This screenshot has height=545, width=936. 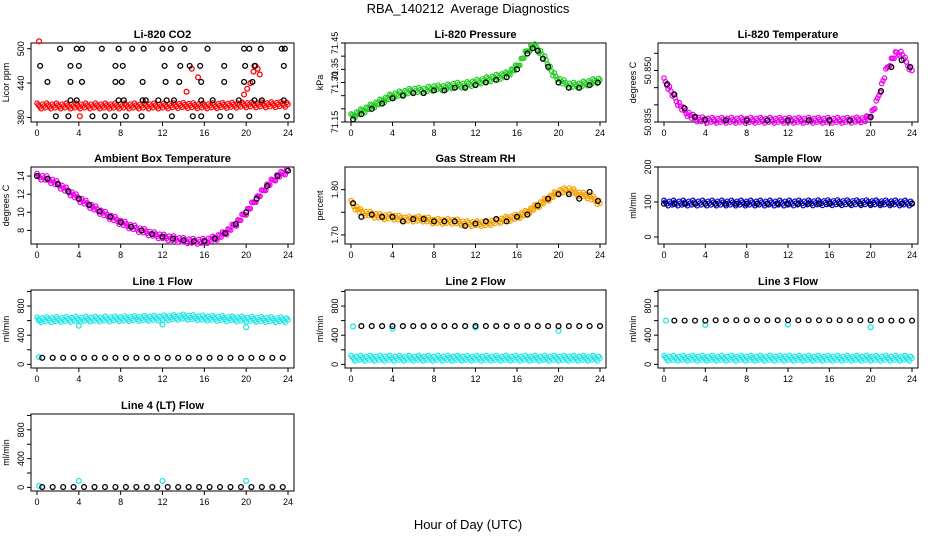 What do you see at coordinates (633, 82) in the screenshot?
I see `y-axis-label: degrees C` at bounding box center [633, 82].